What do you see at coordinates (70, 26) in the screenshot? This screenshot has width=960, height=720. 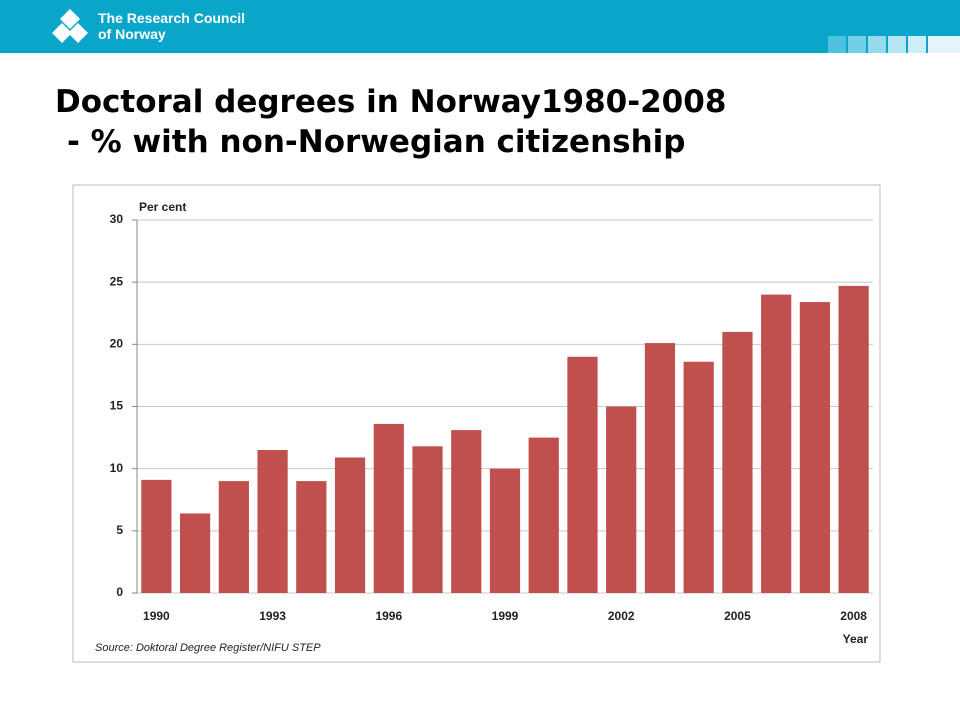 I see `logo` at bounding box center [70, 26].